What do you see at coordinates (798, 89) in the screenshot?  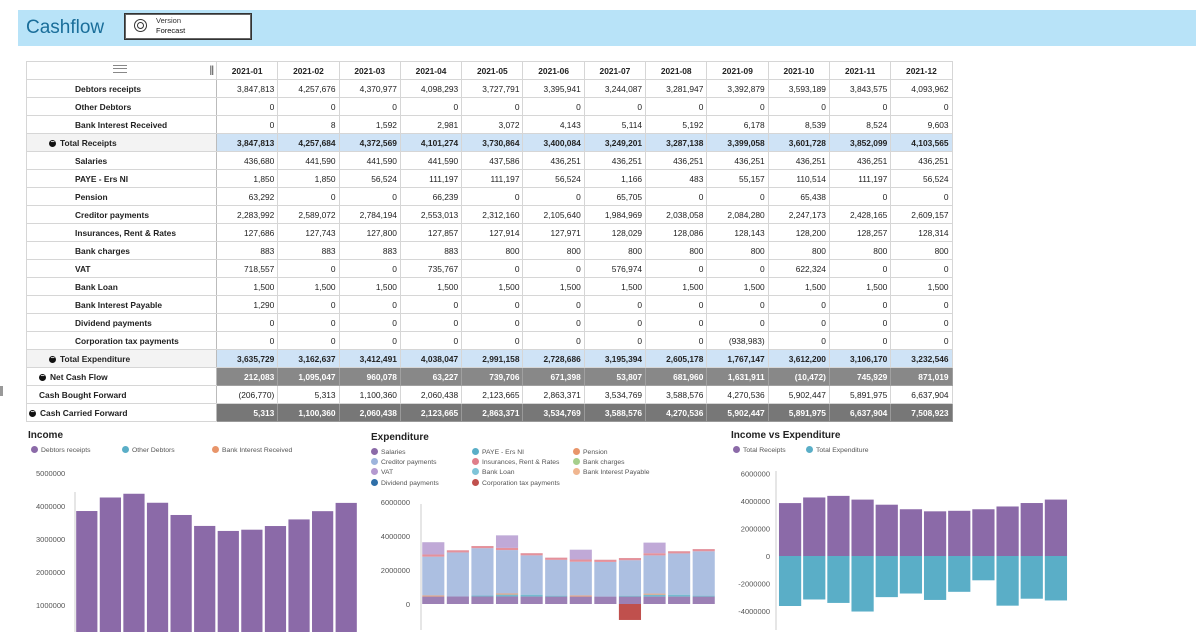 I see `grid-cell: 3,593,189` at bounding box center [798, 89].